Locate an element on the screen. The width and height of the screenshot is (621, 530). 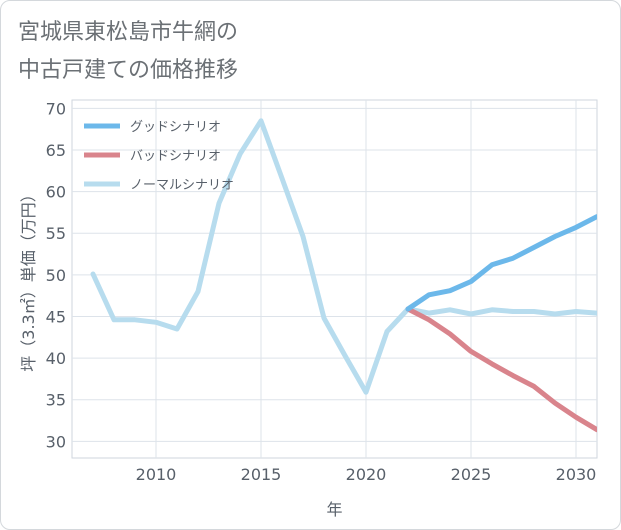
legend-label: グッドシナリオ is located at coordinates (175, 127).